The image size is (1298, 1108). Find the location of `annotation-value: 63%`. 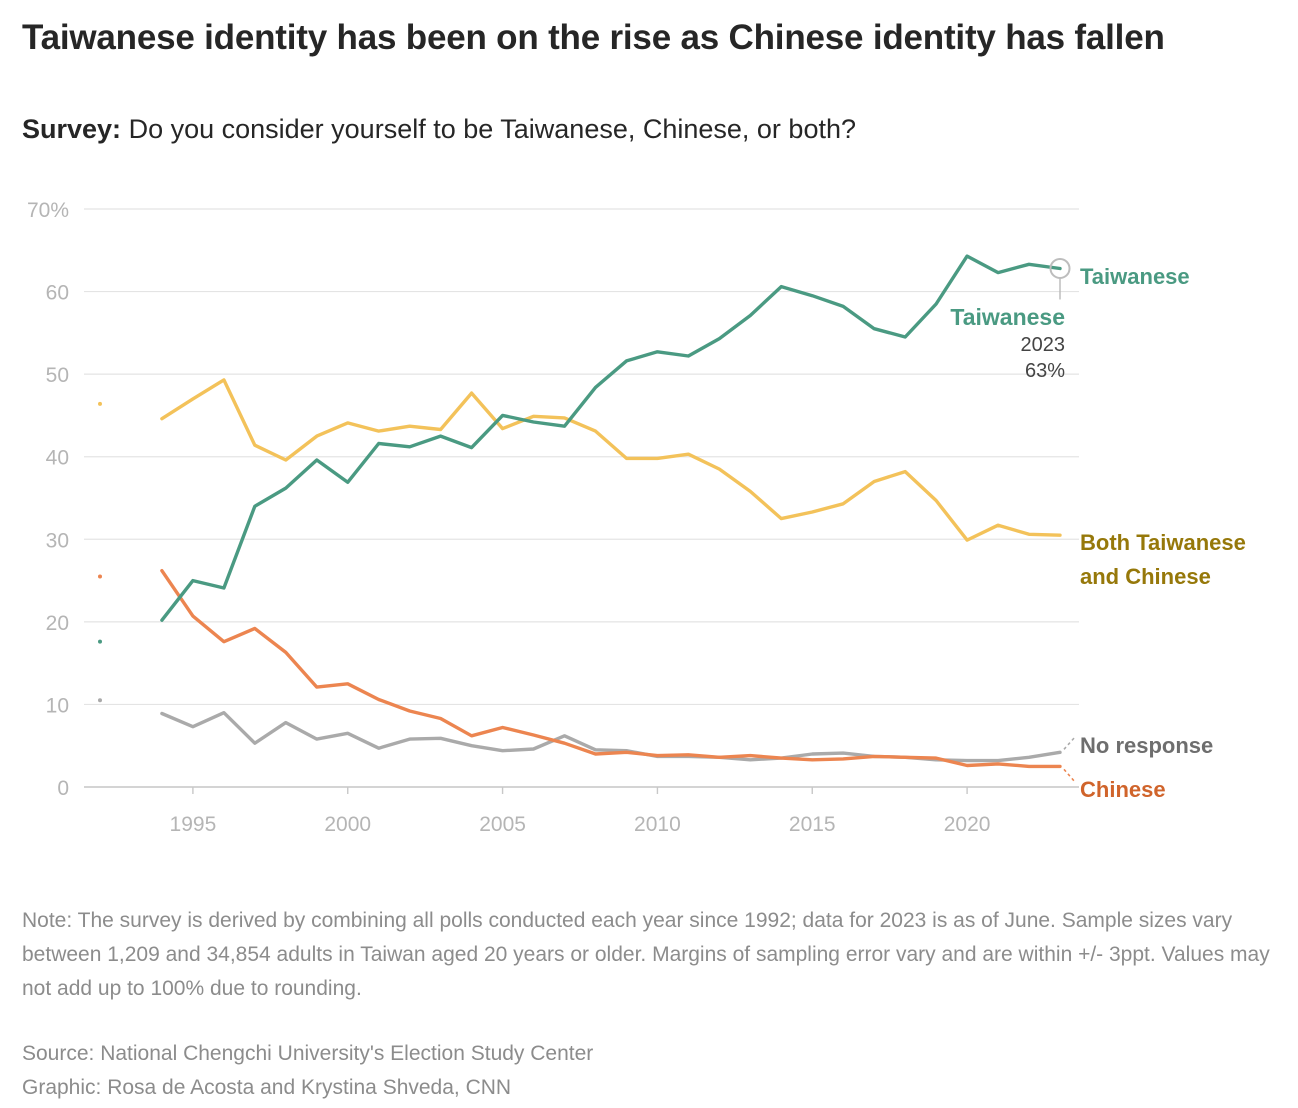

annotation-value: 63% is located at coordinates (1045, 371).